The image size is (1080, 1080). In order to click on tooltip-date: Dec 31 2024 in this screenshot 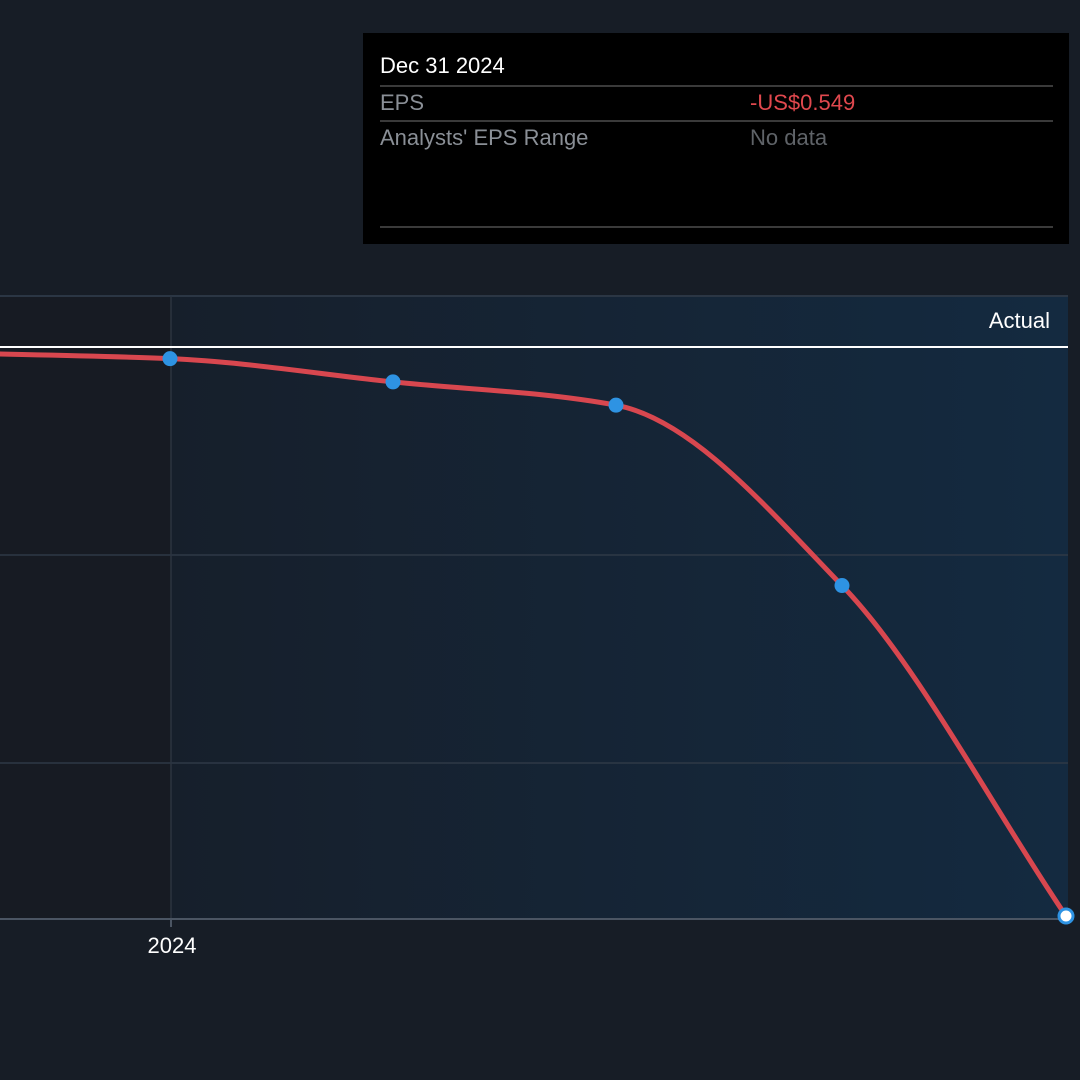, I will do `click(442, 65)`.